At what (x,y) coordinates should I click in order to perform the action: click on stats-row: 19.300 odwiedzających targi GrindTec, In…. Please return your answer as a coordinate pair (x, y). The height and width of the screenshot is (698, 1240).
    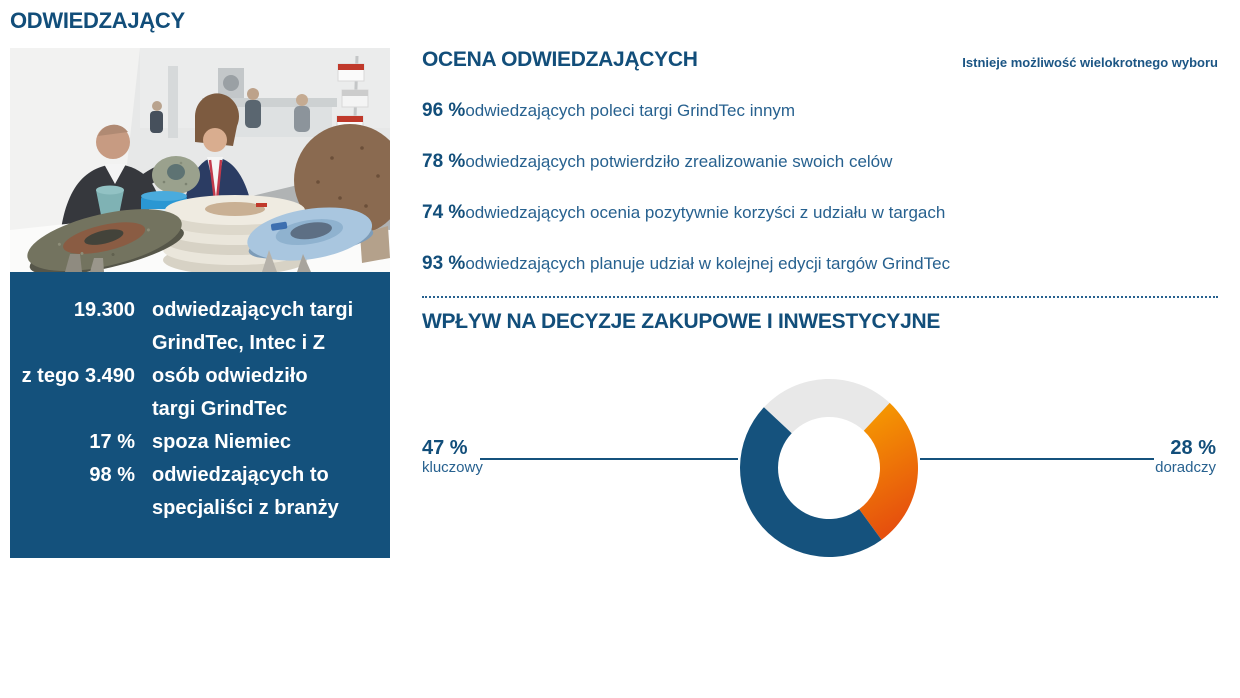
    Looking at the image, I should click on (194, 327).